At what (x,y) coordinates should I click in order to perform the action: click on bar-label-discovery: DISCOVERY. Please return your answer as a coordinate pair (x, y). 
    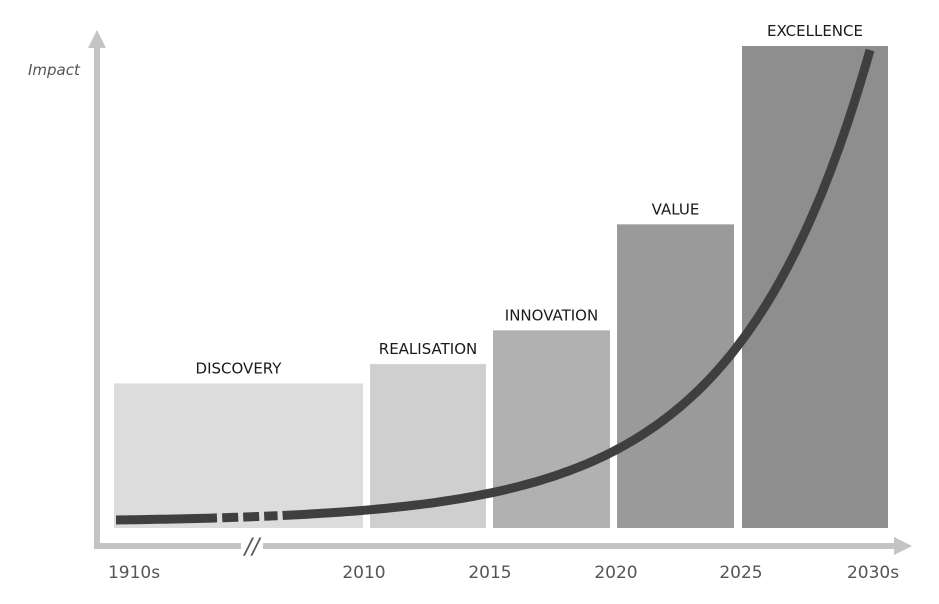
    Looking at the image, I should click on (239, 368).